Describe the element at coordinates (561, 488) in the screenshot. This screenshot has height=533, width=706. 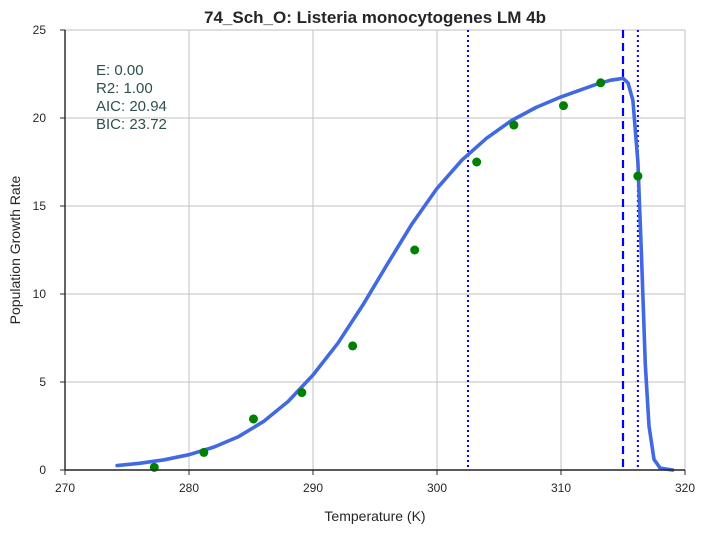
I see `x-tick-label: 310` at that location.